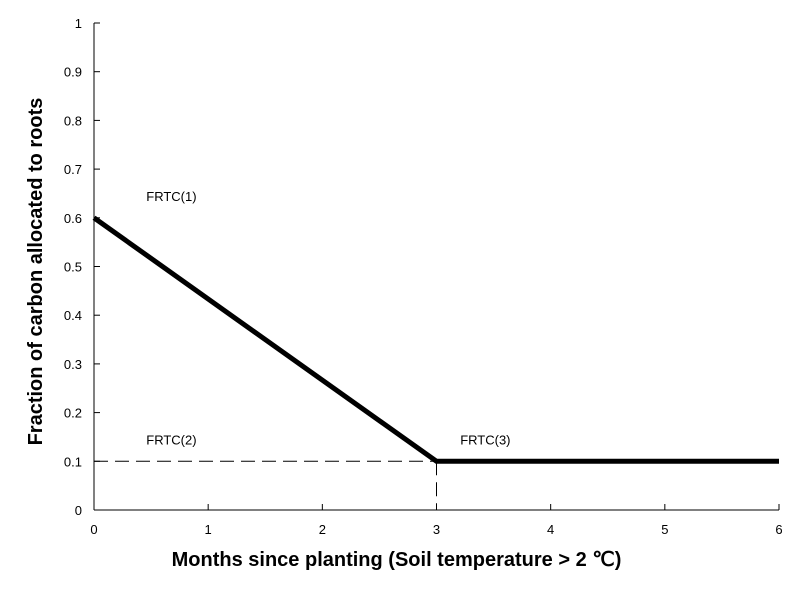 Image resolution: width=799 pixels, height=589 pixels. I want to click on y-axis-title: Fraction of carbon allocated to roots, so click(36, 272).